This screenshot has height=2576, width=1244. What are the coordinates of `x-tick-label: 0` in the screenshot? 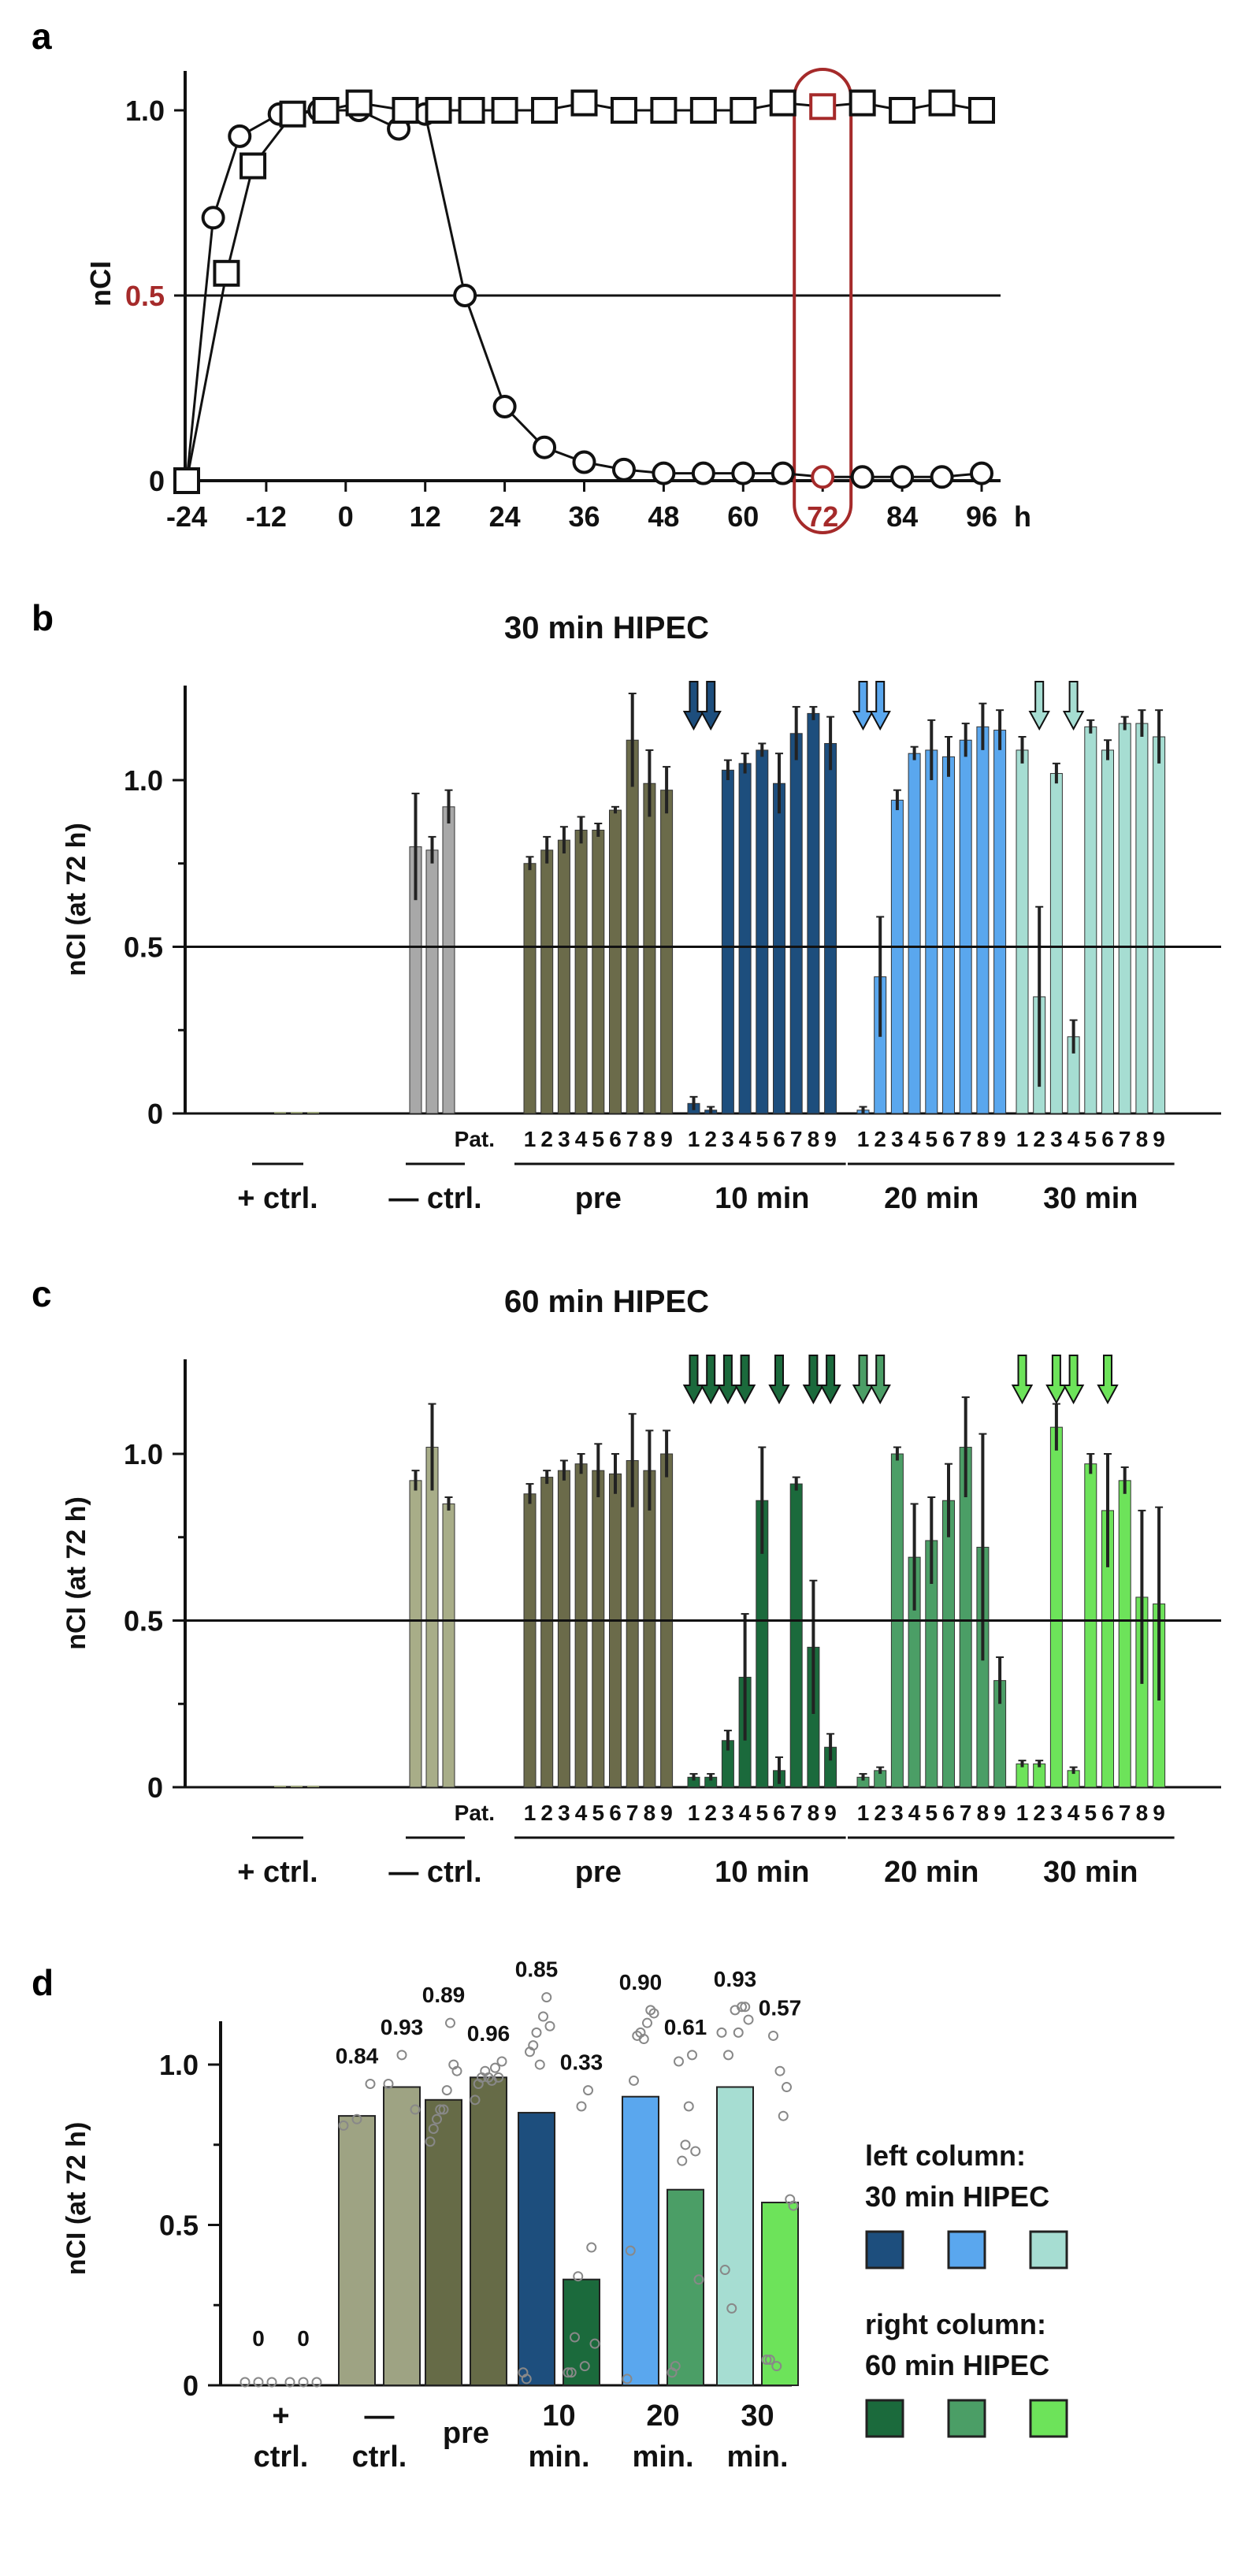 It's located at (346, 516).